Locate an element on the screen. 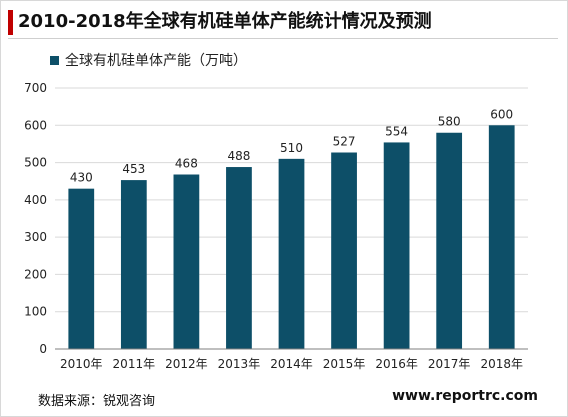 This screenshot has width=568, height=417. x-tick-label: 2017年 is located at coordinates (449, 364).